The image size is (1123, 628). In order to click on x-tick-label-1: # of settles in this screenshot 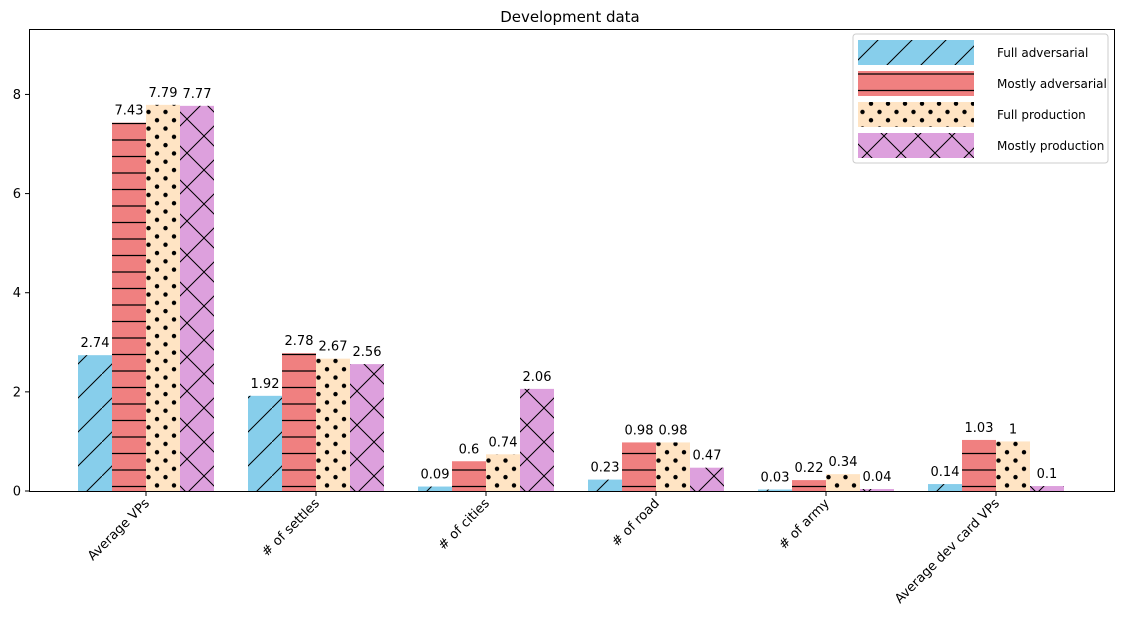, I will do `click(291, 528)`.